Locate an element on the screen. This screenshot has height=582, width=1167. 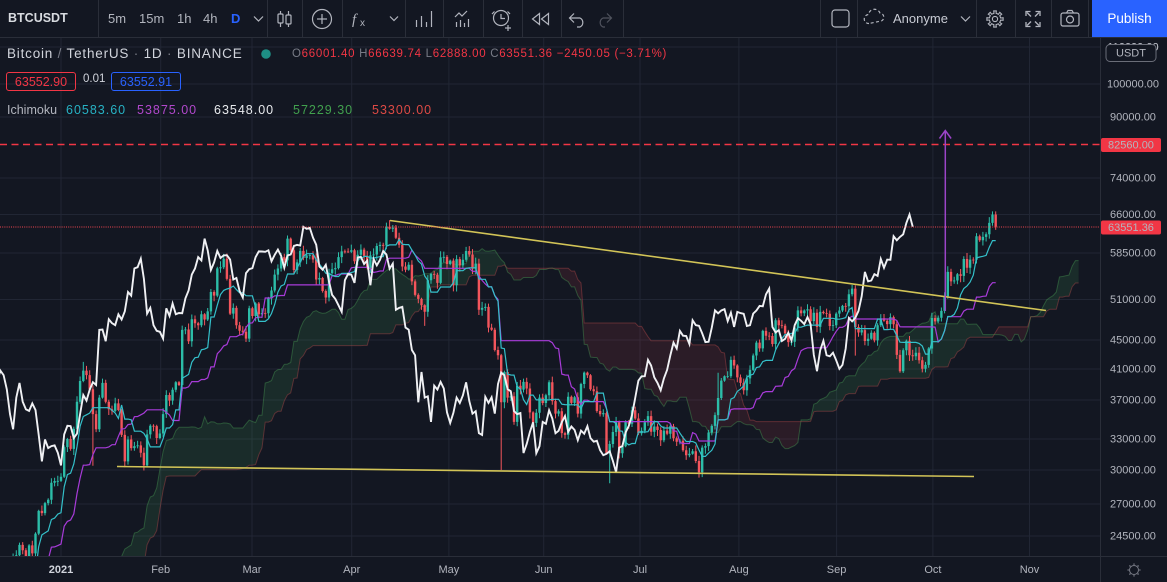
svg-text: Mar is located at coordinates (252, 570).